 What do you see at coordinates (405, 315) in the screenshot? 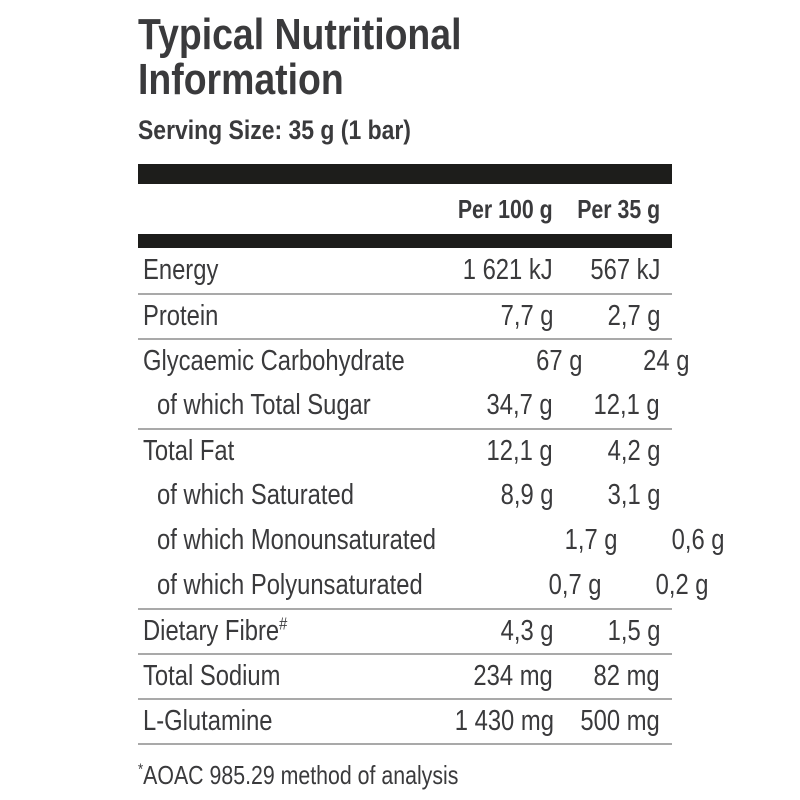
I see `table-row: Protein 7,7 g 2,7 g` at bounding box center [405, 315].